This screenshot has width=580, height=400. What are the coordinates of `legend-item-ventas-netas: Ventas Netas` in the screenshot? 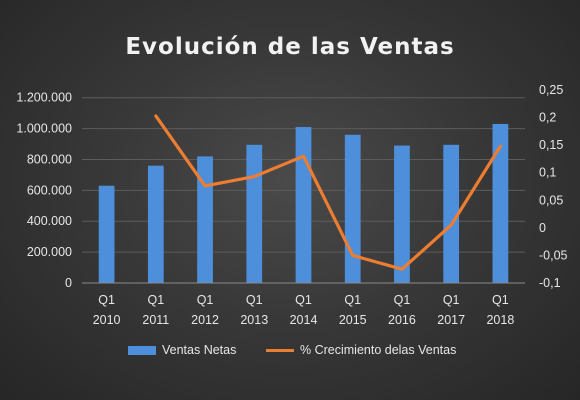 It's located at (182, 350).